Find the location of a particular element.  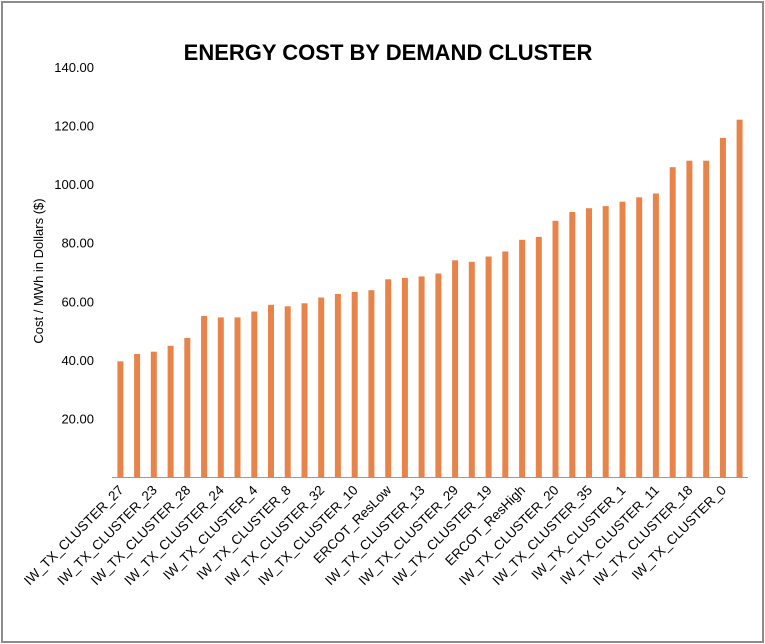

y-tick-label: 80.00 is located at coordinates (77, 243).